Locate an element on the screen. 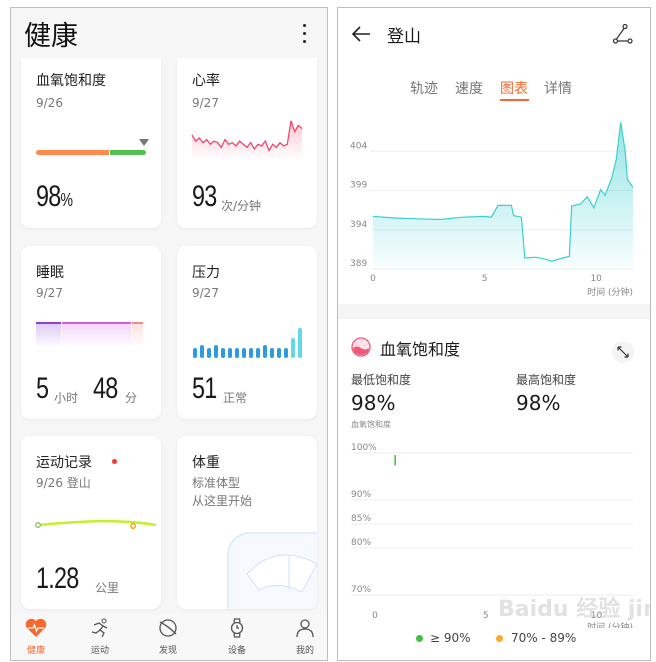 The image size is (656, 662). exercise-card: 运动记录 9/26 登山 1.28 公里 is located at coordinates (91, 522).